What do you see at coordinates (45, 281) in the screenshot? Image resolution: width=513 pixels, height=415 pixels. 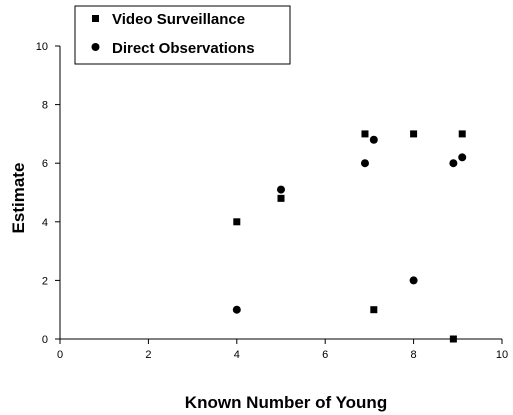 I see `y-tick-label-1: 2` at bounding box center [45, 281].